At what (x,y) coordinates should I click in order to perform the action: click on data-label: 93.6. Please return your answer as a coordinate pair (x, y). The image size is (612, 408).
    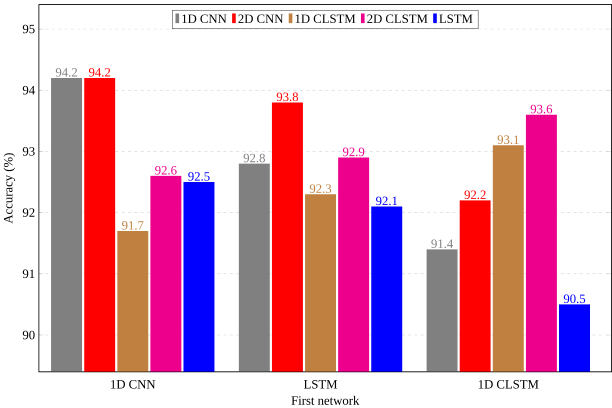
    Looking at the image, I should click on (541, 109).